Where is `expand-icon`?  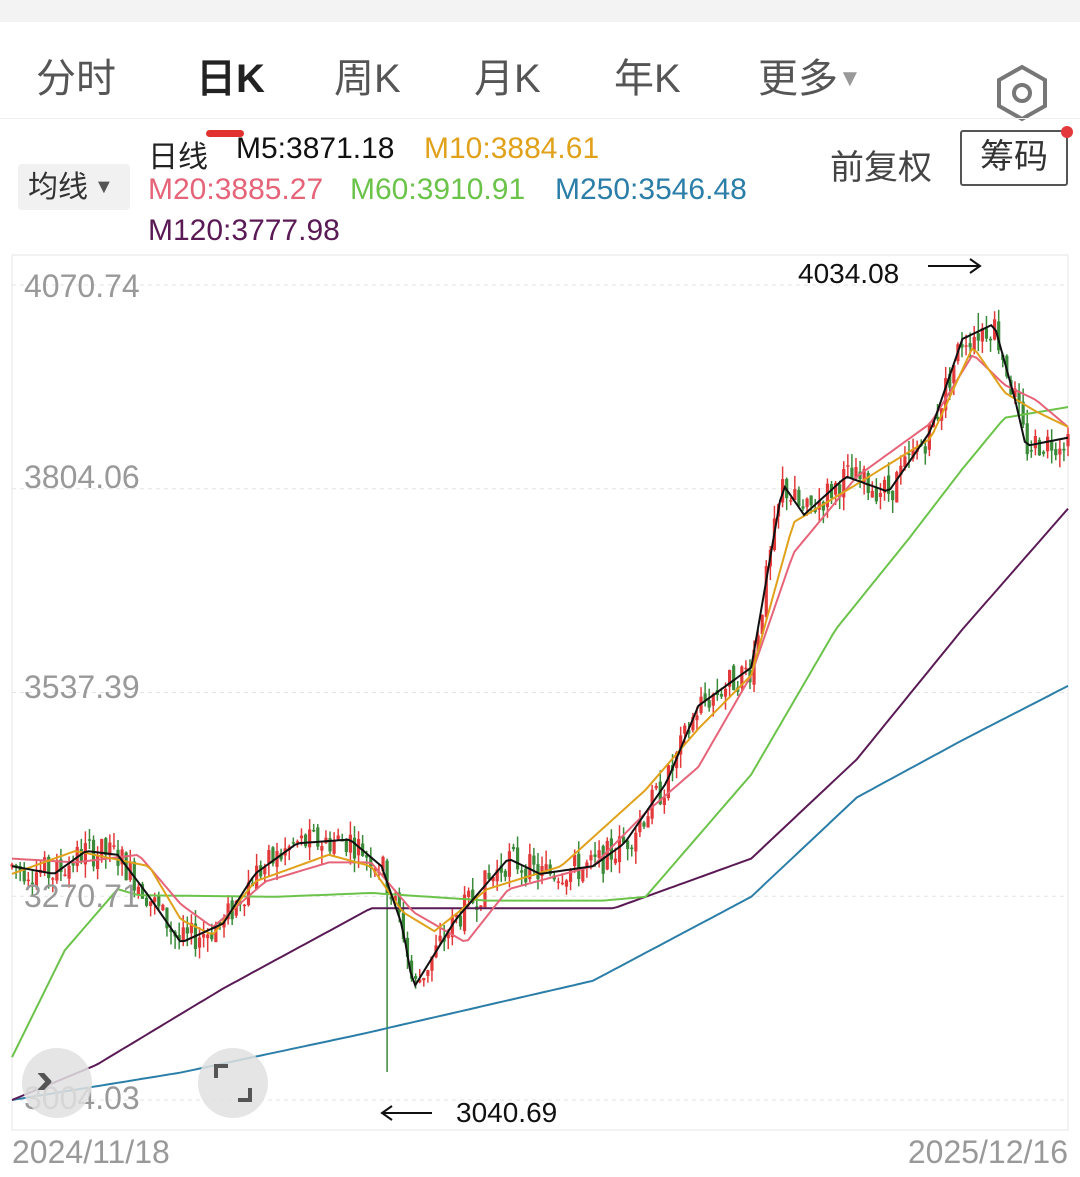 expand-icon is located at coordinates (233, 1083).